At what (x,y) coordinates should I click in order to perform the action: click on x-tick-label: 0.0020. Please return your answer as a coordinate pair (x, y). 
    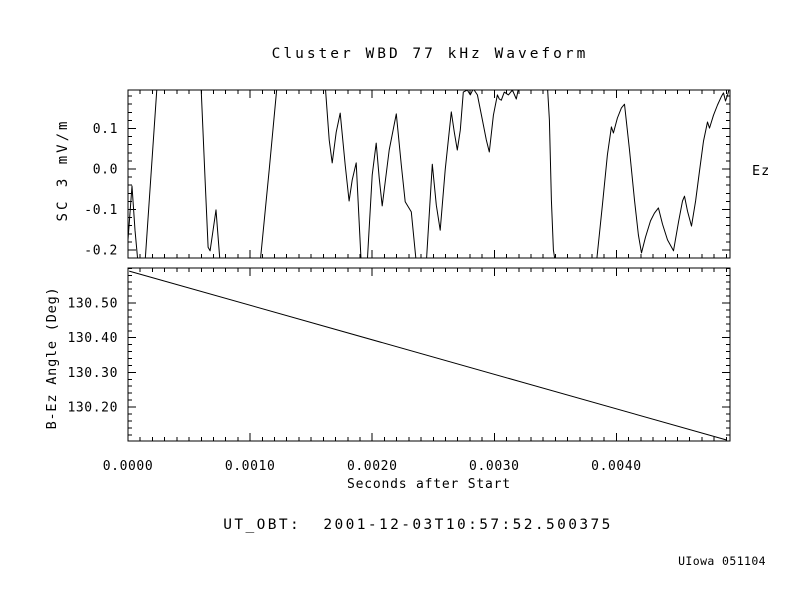
    Looking at the image, I should click on (372, 466).